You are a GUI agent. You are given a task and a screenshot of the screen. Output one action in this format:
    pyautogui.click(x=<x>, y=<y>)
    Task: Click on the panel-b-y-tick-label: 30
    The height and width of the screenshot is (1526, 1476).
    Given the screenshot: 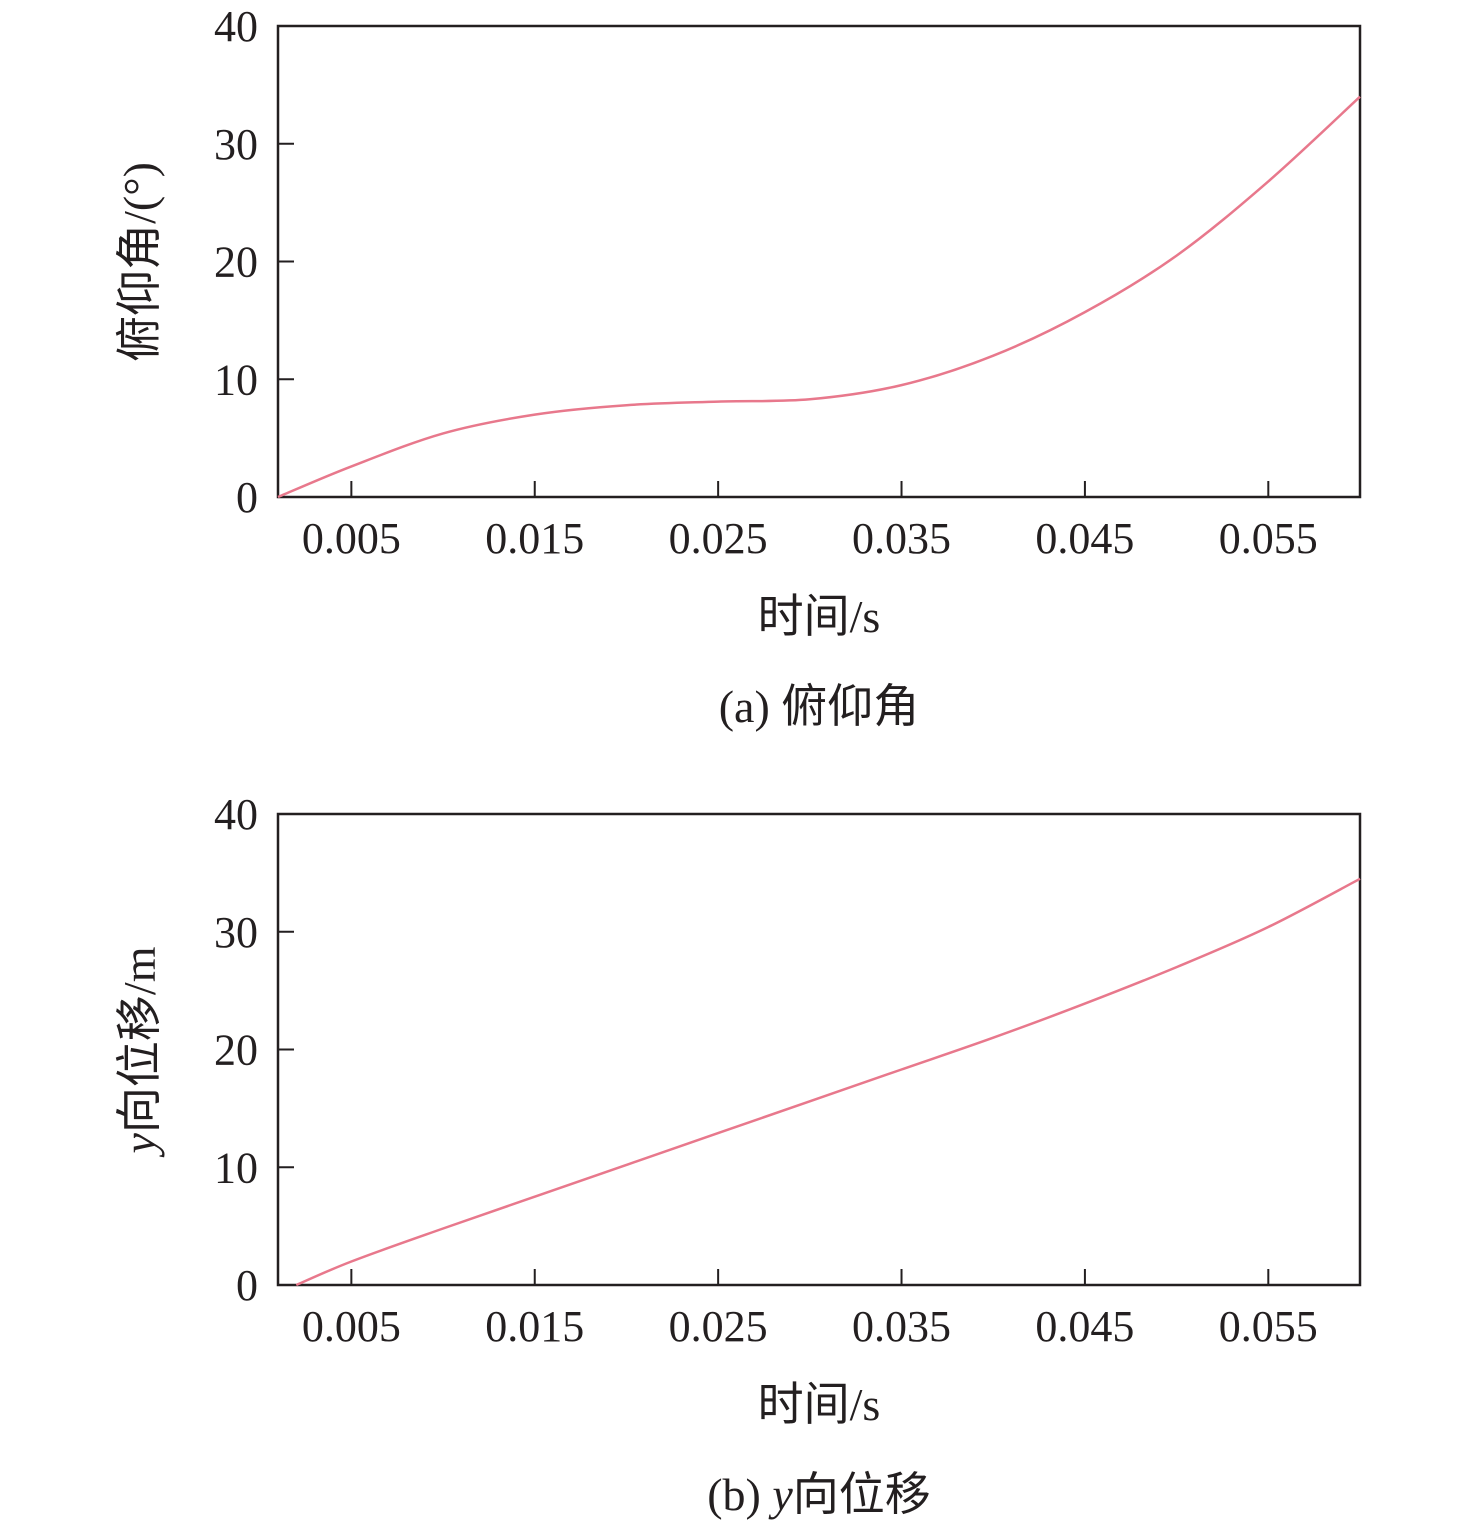 What is the action you would take?
    pyautogui.click(x=236, y=932)
    